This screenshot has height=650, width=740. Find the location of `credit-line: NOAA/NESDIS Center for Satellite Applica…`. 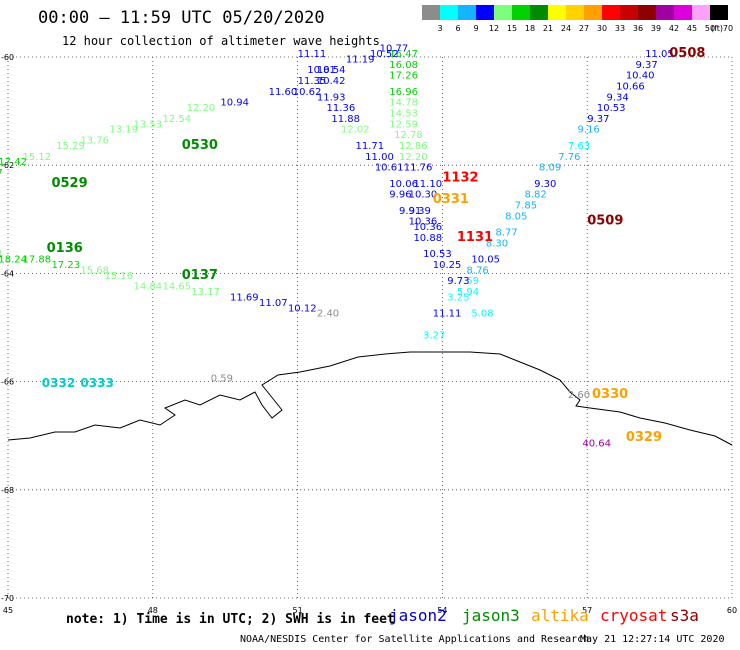

credit-line: NOAA/NESDIS Center for Satellite Applica… is located at coordinates (415, 639).